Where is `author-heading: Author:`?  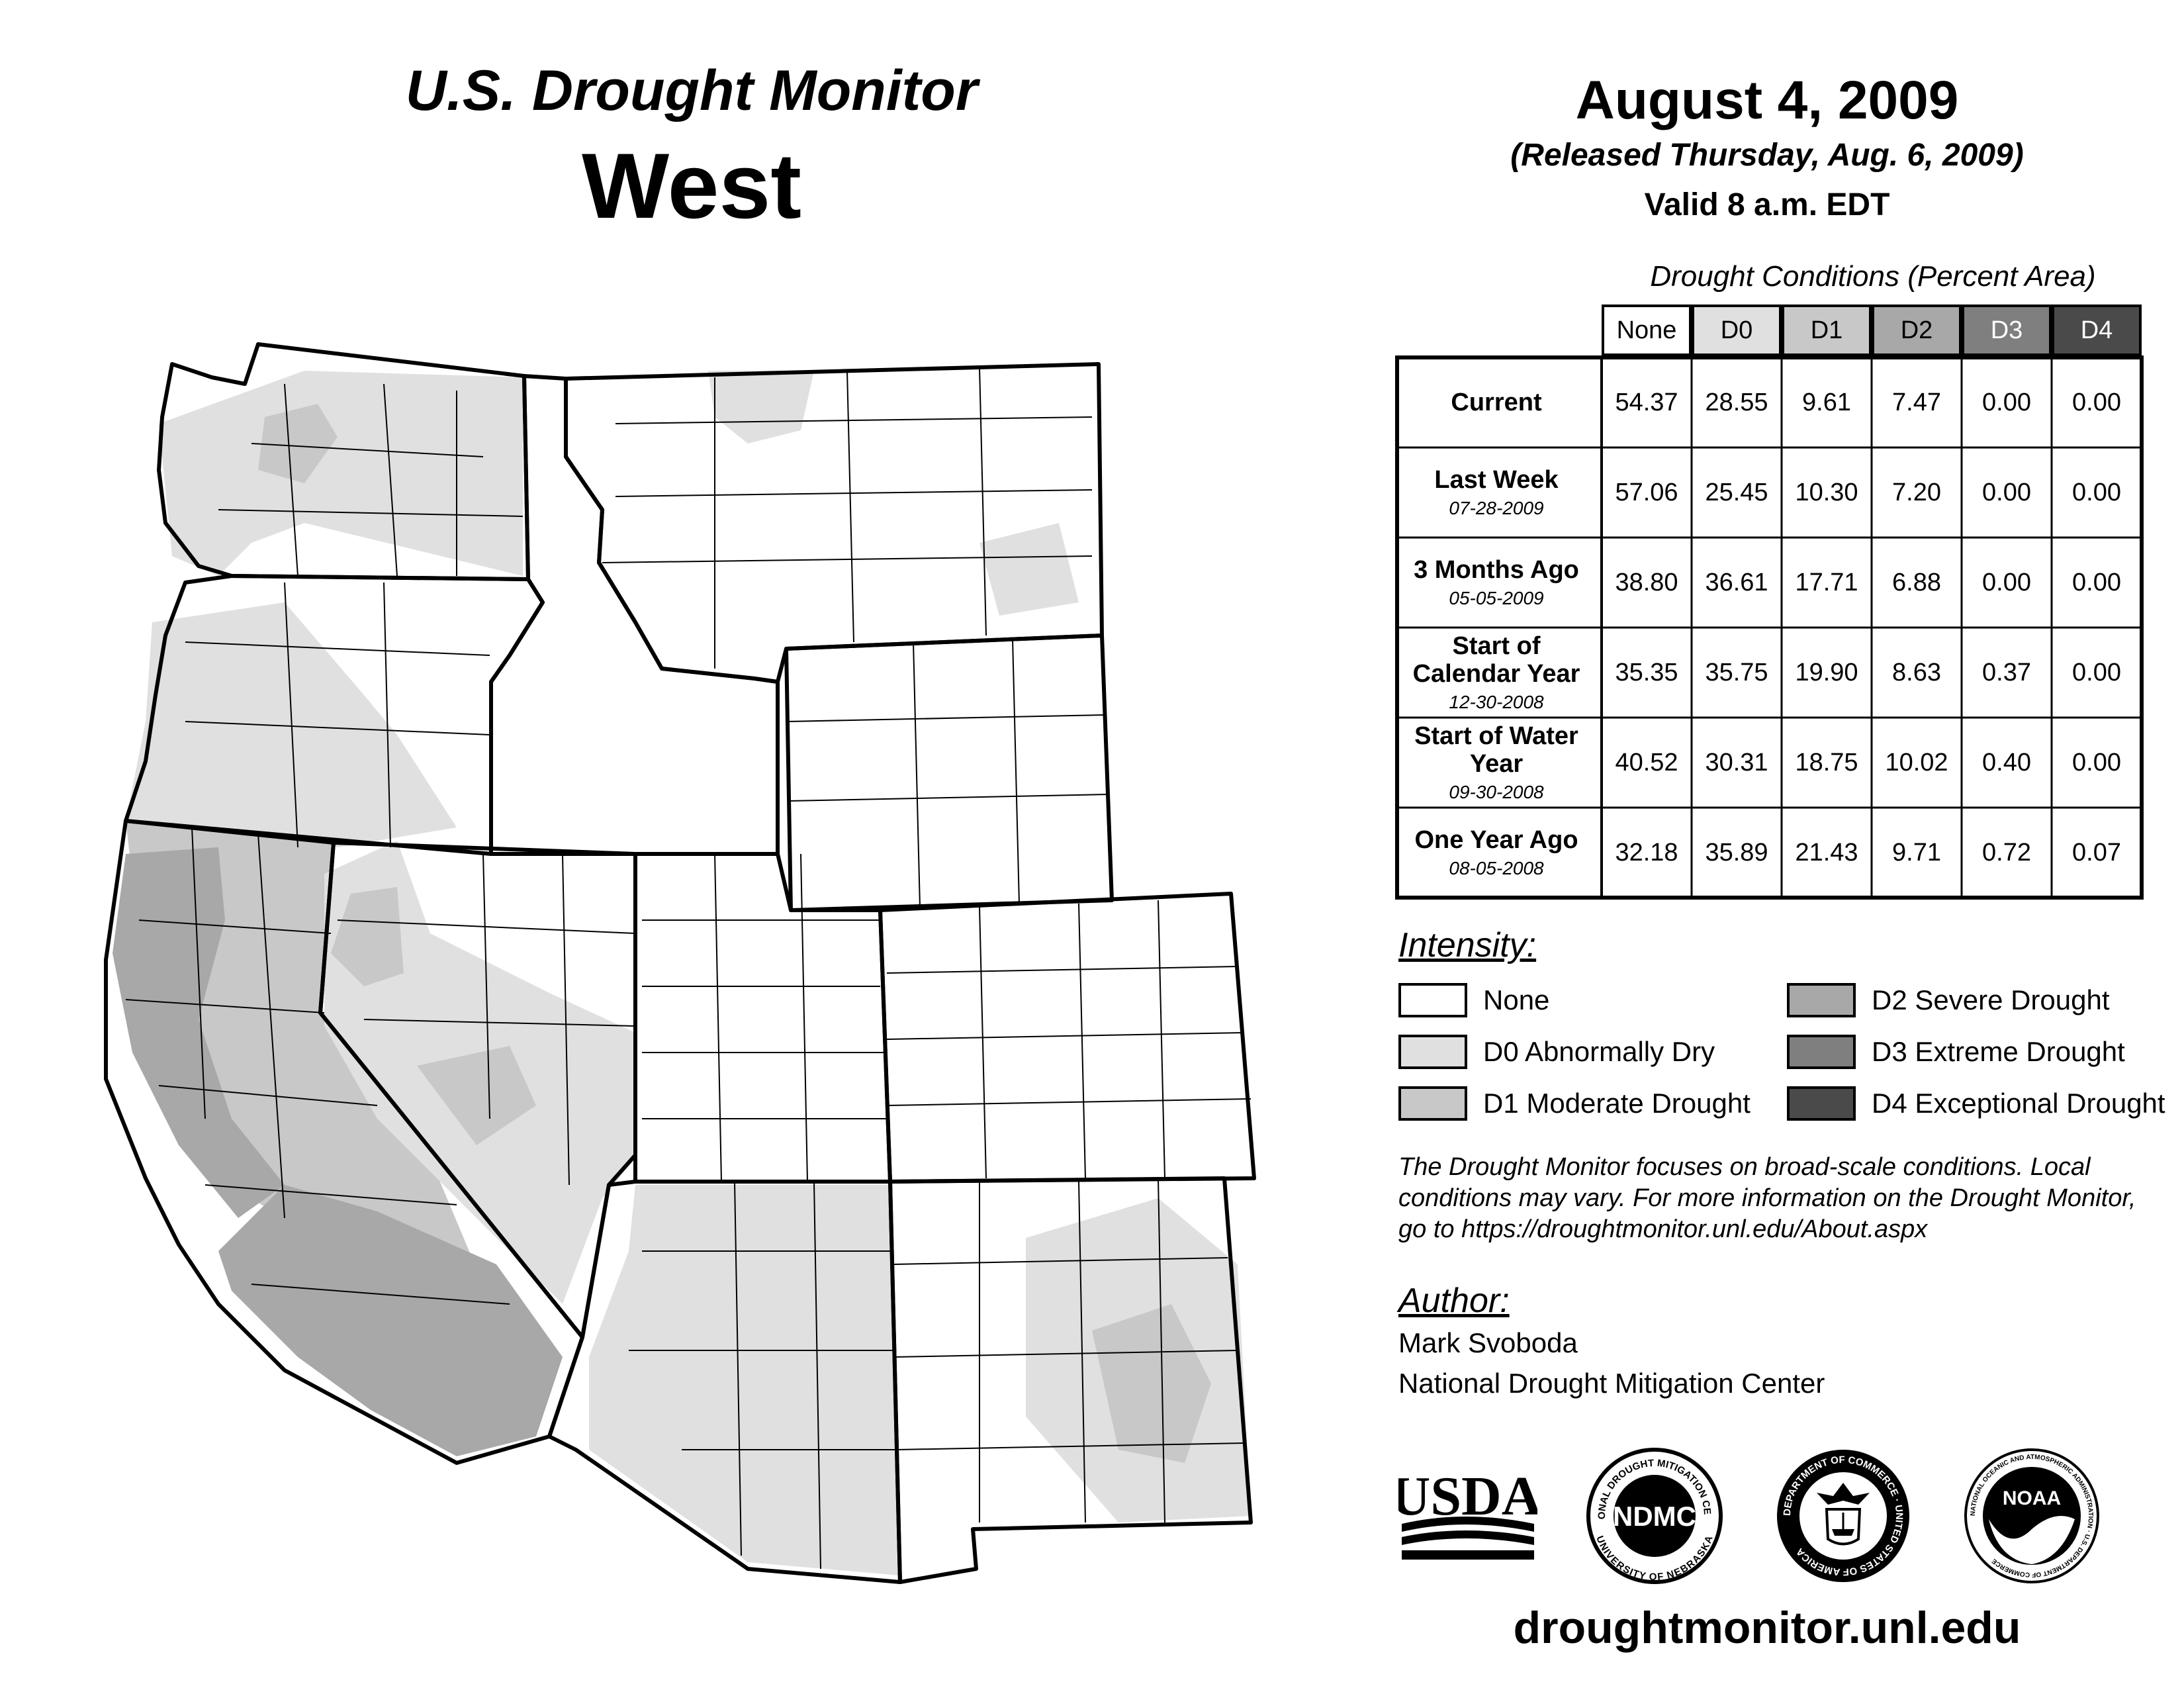
author-heading: Author: is located at coordinates (1454, 1301).